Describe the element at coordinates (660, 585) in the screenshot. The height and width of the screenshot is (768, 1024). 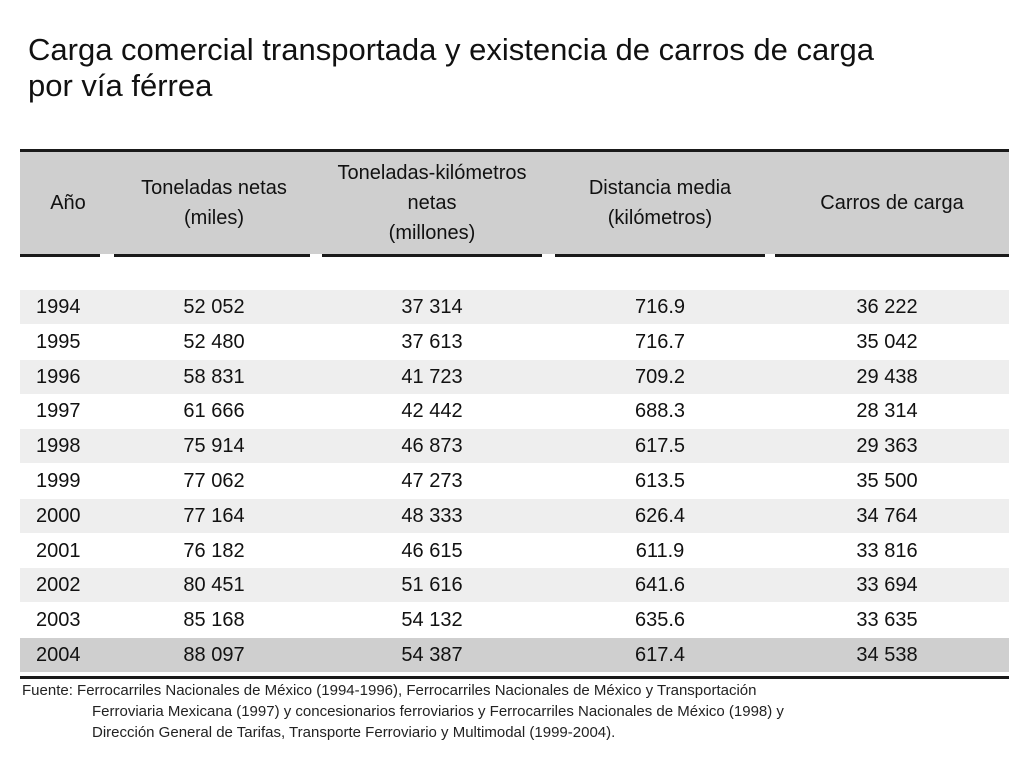
I see `cell-distancia-media: 641.6` at that location.